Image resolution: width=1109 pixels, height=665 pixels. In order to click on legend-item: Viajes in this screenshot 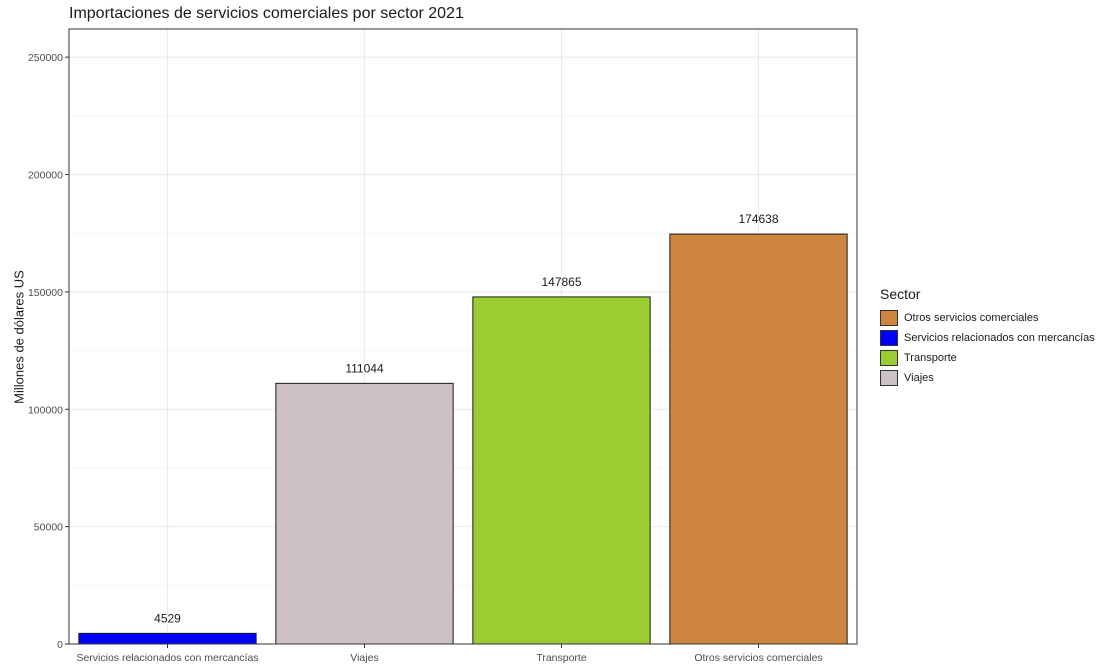, I will do `click(987, 378)`.